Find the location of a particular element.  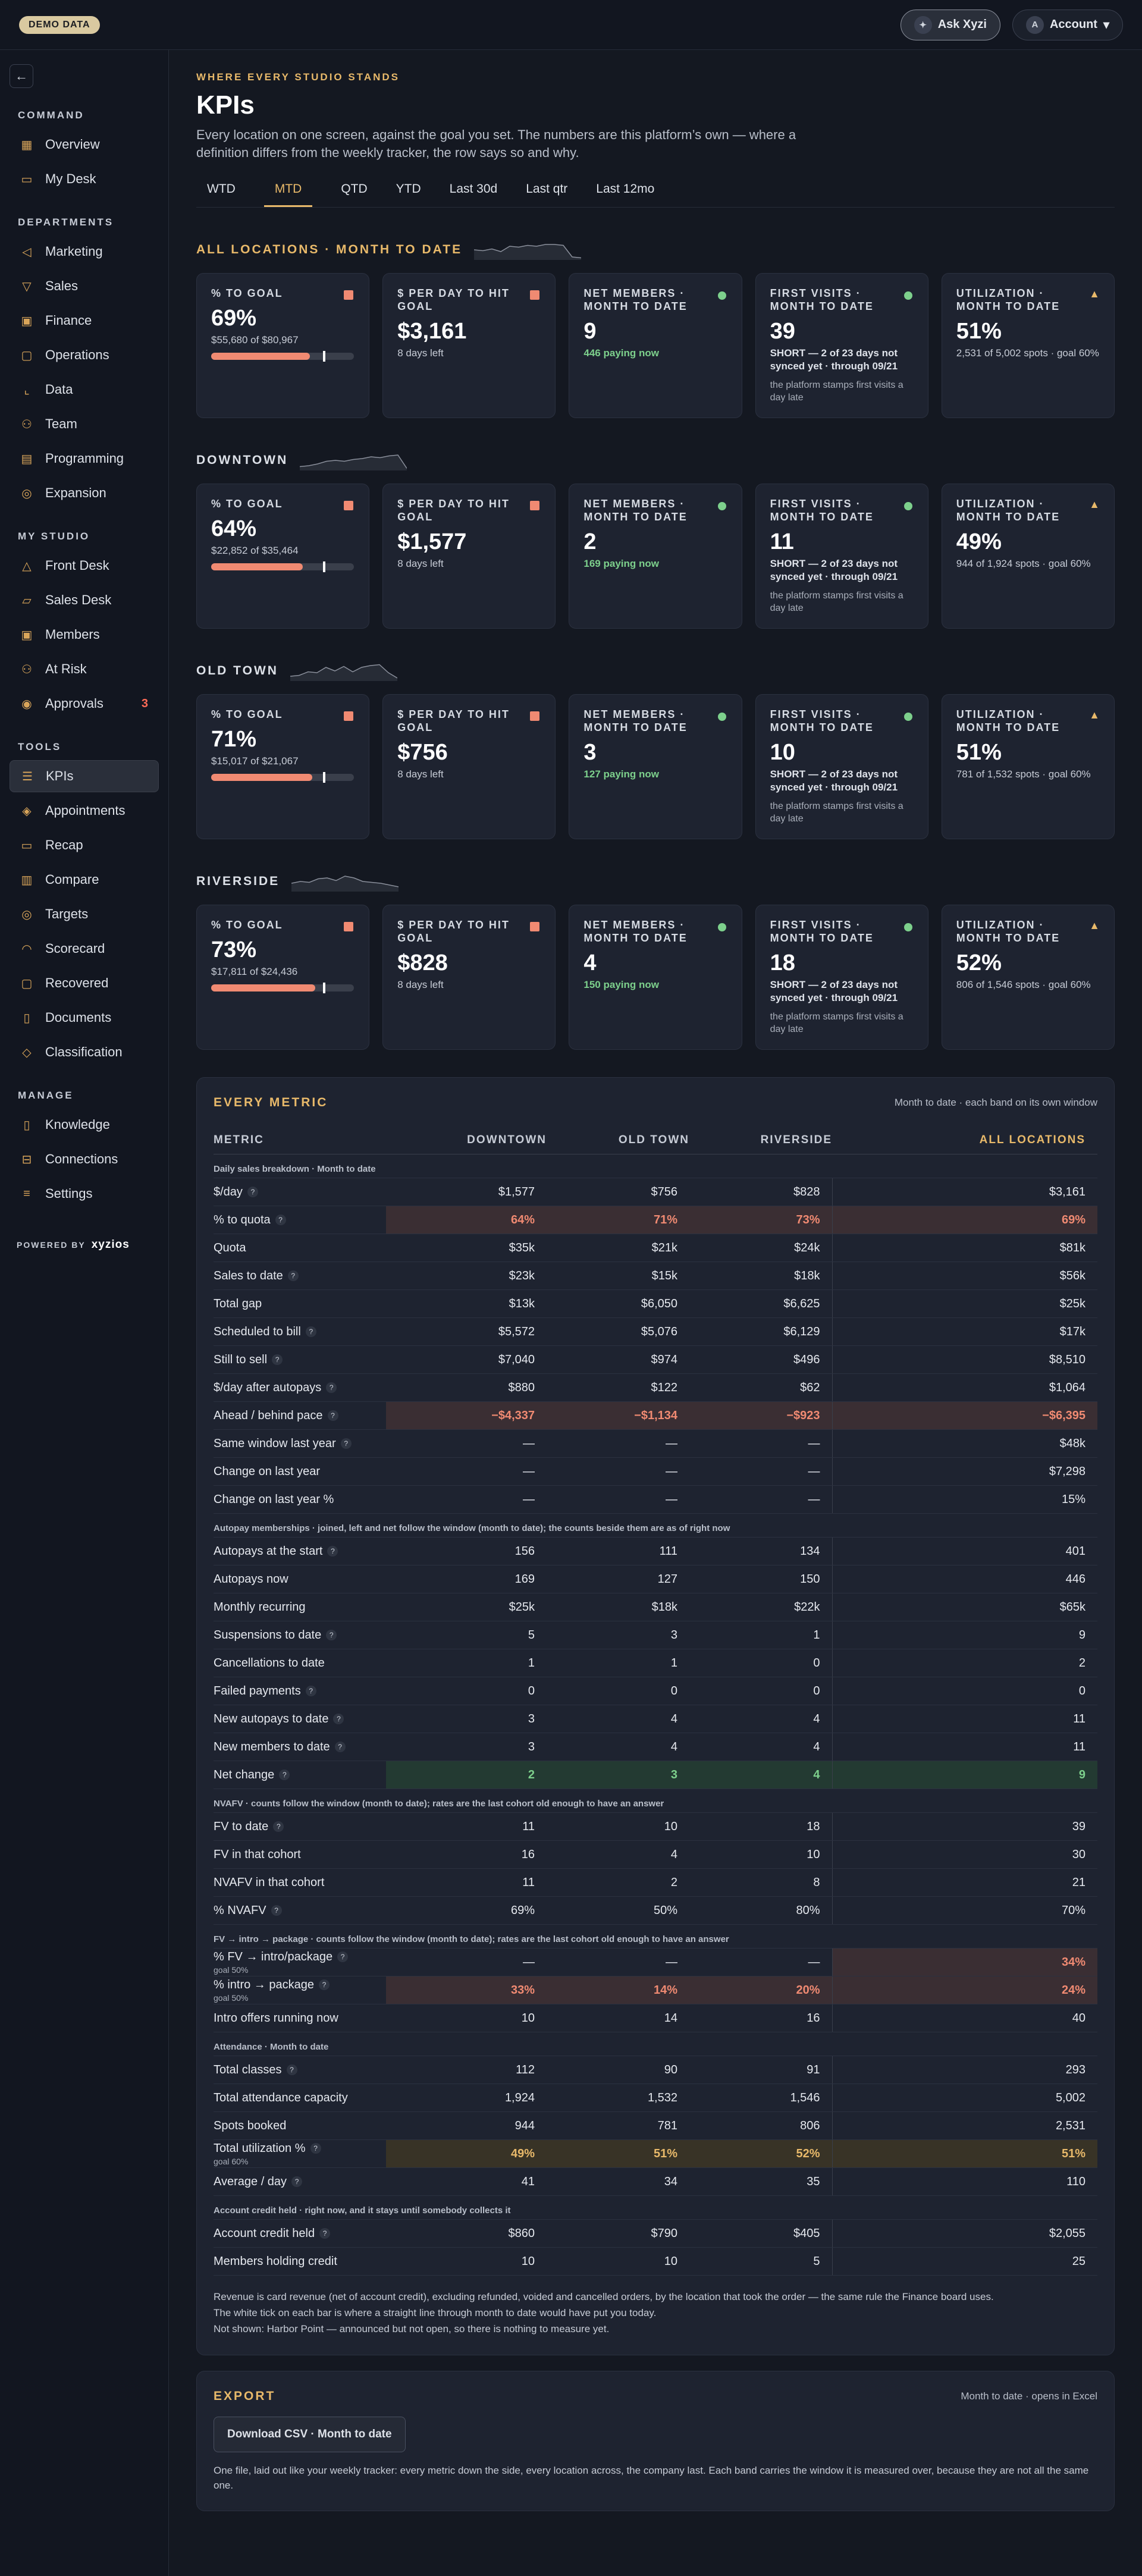

metric-name: $/day is located at coordinates (229, 1191).